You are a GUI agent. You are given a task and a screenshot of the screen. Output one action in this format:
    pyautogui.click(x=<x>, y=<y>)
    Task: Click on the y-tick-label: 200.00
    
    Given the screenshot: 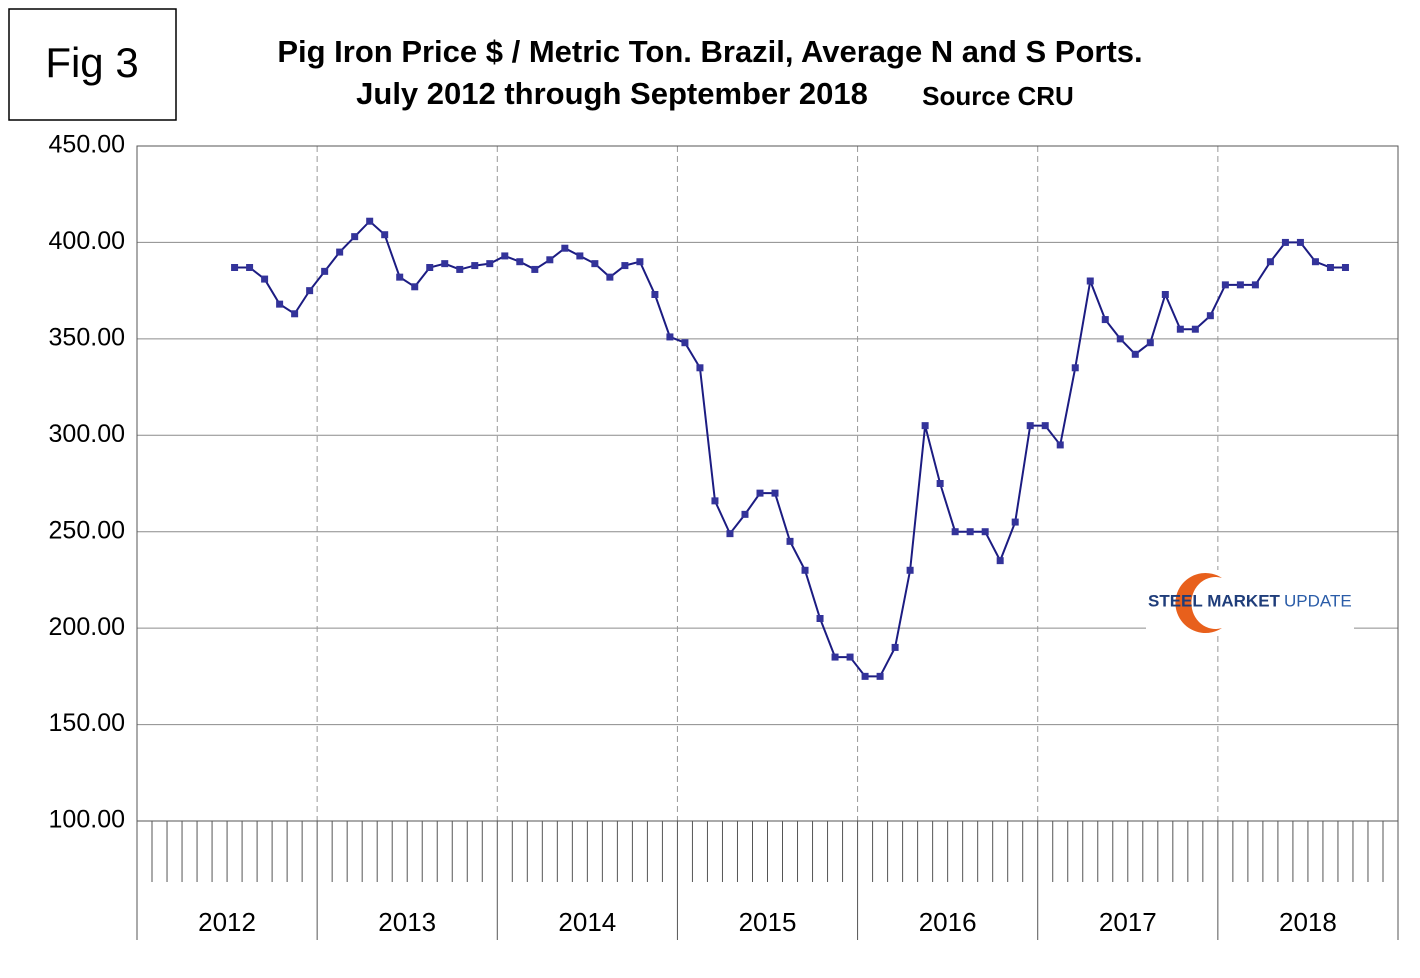 What is the action you would take?
    pyautogui.click(x=87, y=627)
    